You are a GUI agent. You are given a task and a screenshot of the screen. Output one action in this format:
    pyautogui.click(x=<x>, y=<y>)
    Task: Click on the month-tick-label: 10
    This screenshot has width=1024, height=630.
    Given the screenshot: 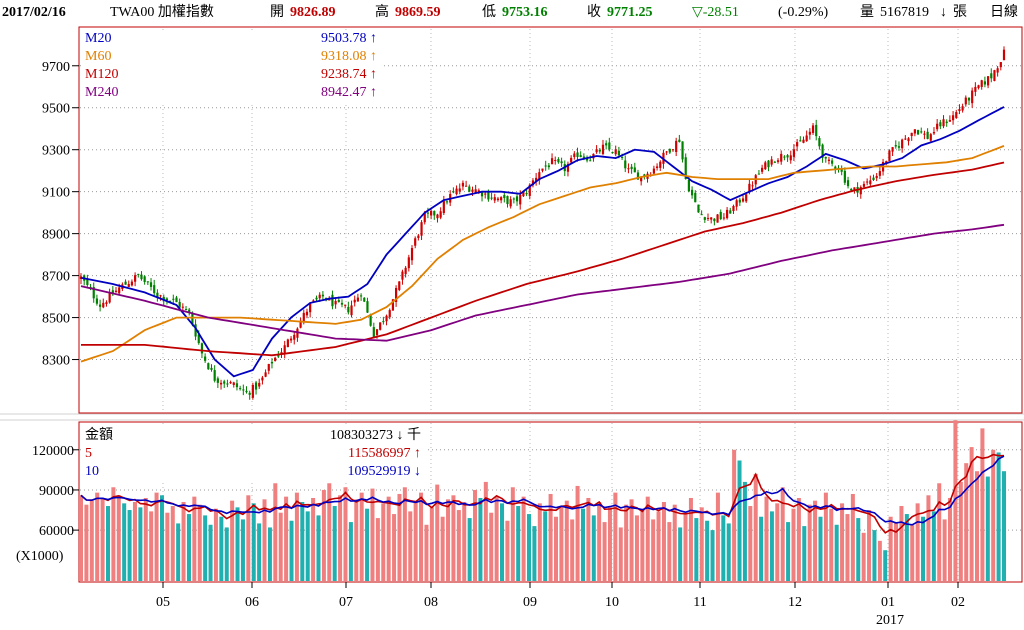 What is the action you would take?
    pyautogui.click(x=612, y=602)
    